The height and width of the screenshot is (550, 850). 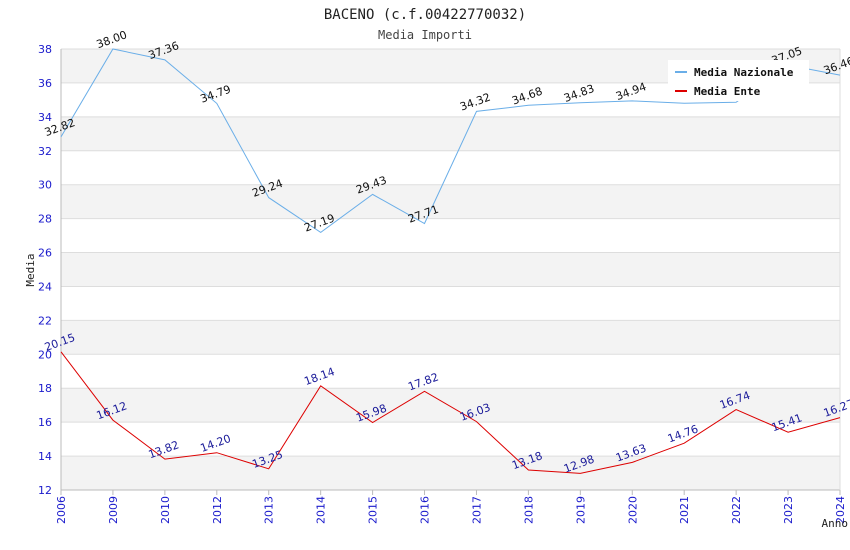 What do you see at coordinates (528, 510) in the screenshot?
I see `x-tick-label: 2018` at bounding box center [528, 510].